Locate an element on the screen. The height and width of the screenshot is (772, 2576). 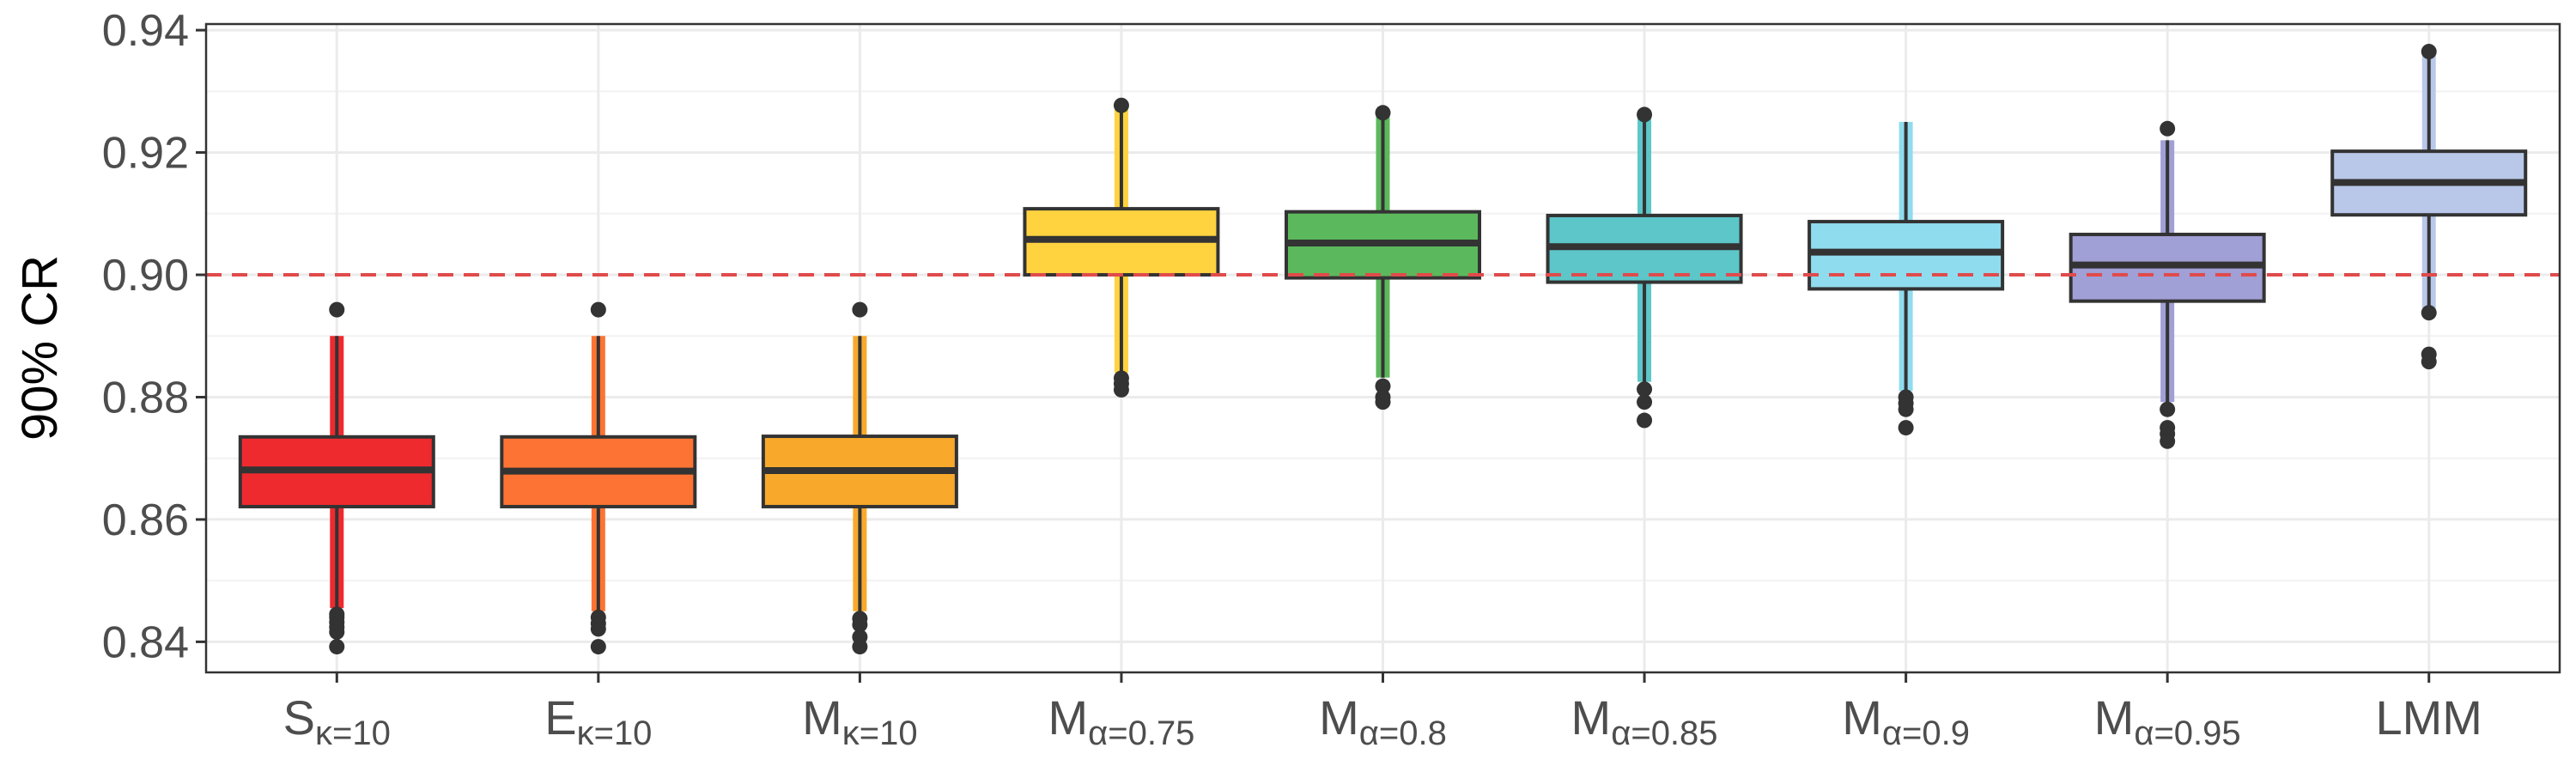
y-tick-label: 0.90 is located at coordinates (145, 276).